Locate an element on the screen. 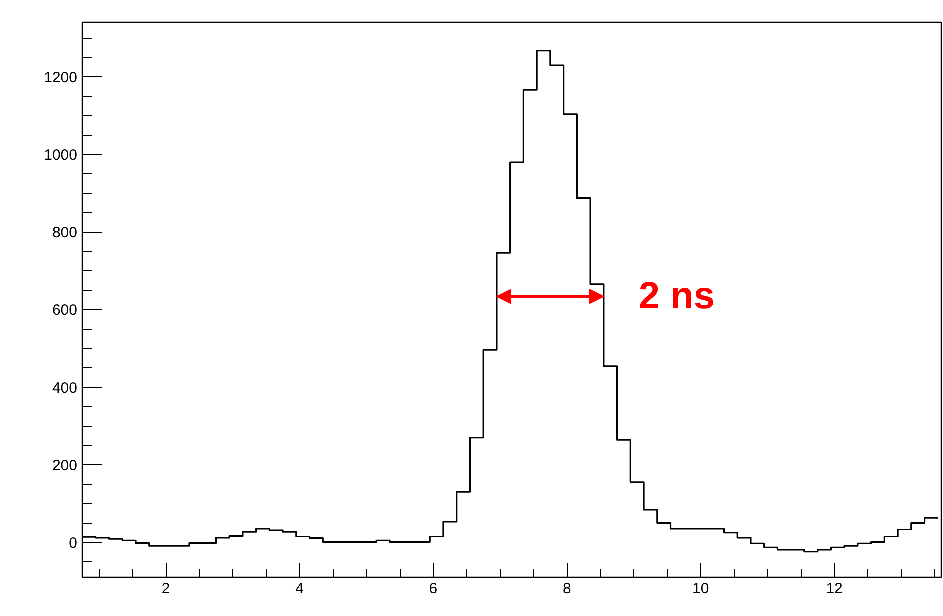 The width and height of the screenshot is (943, 616). x-tick-label: 8 is located at coordinates (567, 589).